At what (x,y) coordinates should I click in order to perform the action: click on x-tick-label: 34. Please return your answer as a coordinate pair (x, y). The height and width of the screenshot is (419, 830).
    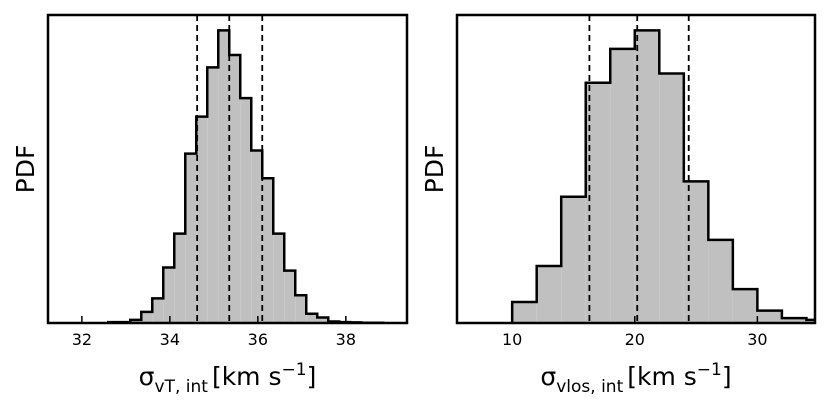
    Looking at the image, I should click on (170, 339).